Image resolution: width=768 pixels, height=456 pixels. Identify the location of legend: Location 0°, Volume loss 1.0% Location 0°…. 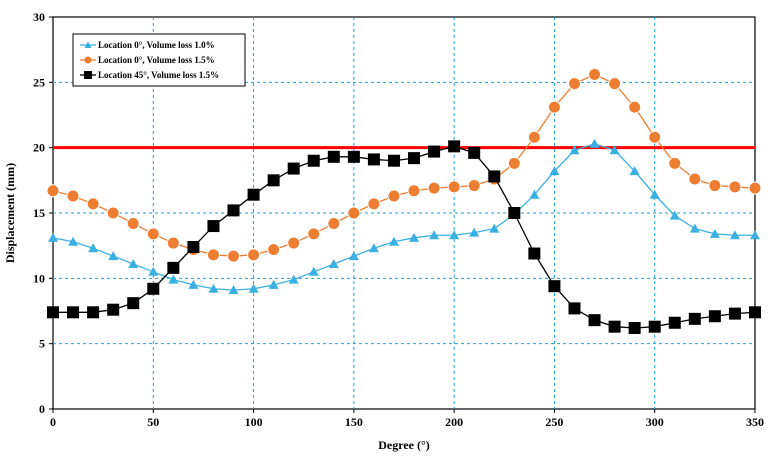
(159, 60).